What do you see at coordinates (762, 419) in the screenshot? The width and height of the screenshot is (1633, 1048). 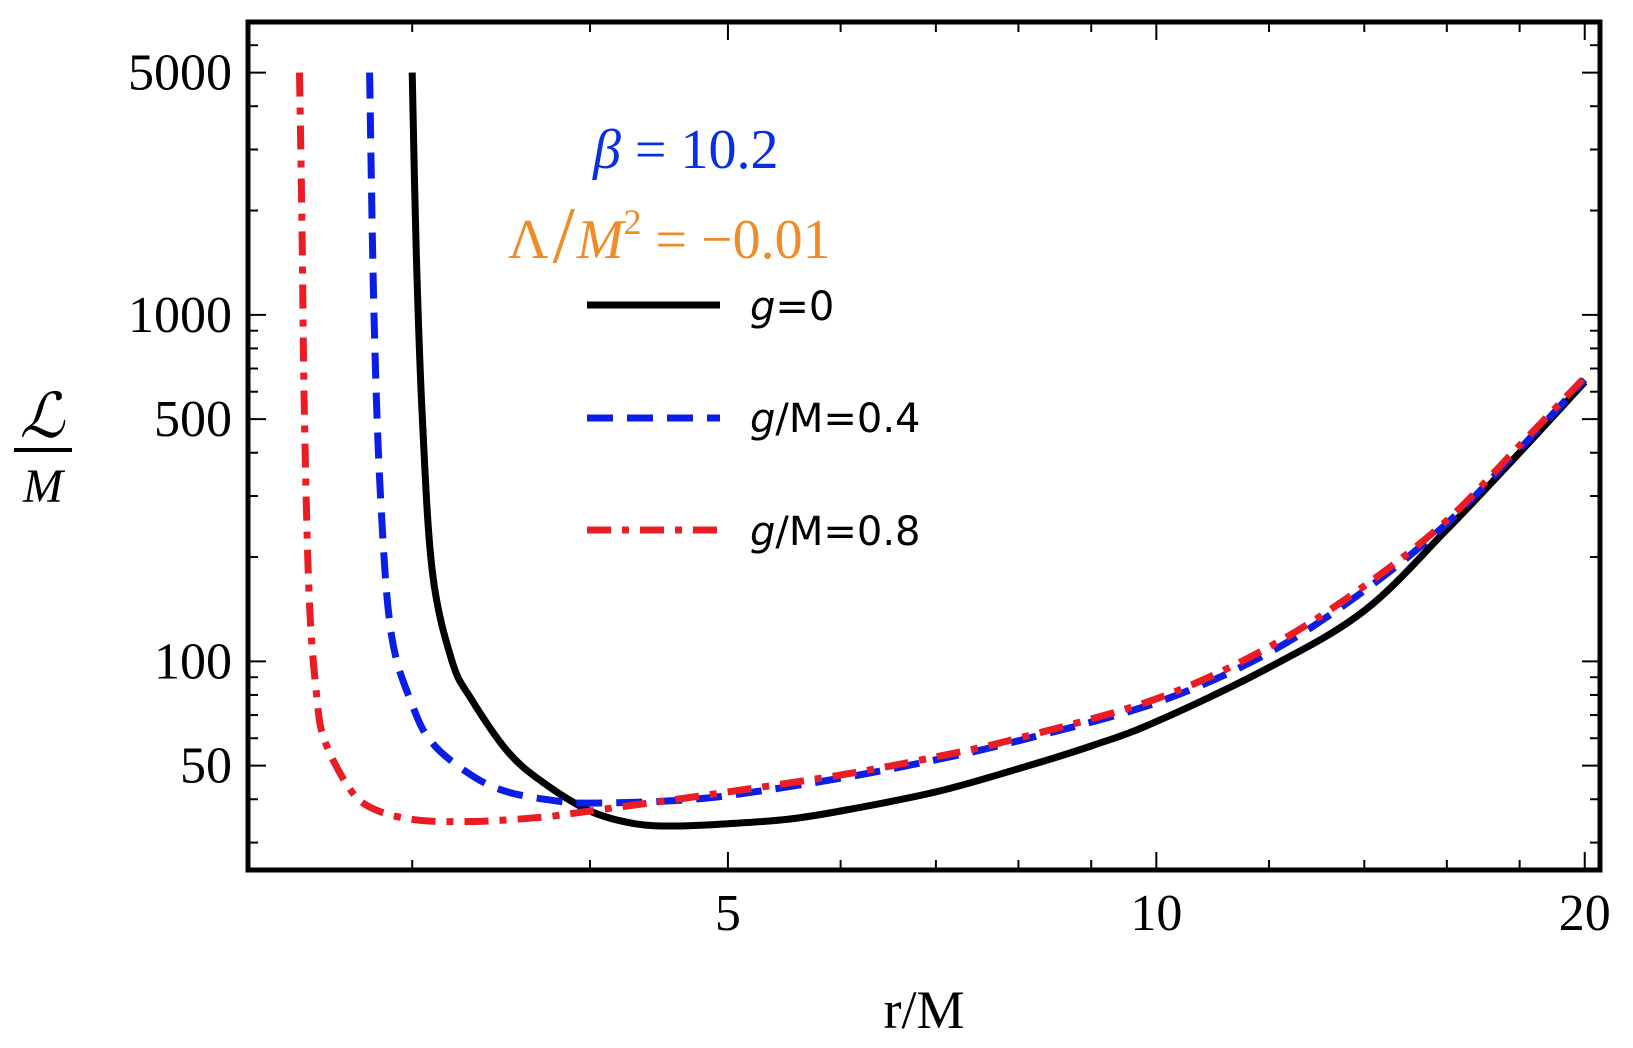 I see `legend-label-g04-symbol: g` at bounding box center [762, 419].